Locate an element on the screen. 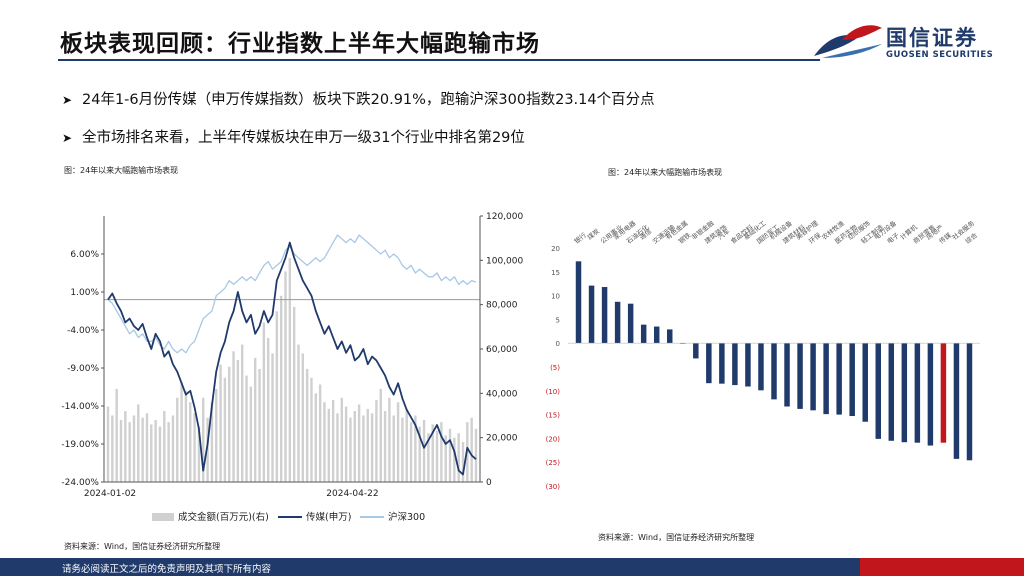 The width and height of the screenshot is (1024, 576). bar-y-tick-label: (30) is located at coordinates (553, 487).